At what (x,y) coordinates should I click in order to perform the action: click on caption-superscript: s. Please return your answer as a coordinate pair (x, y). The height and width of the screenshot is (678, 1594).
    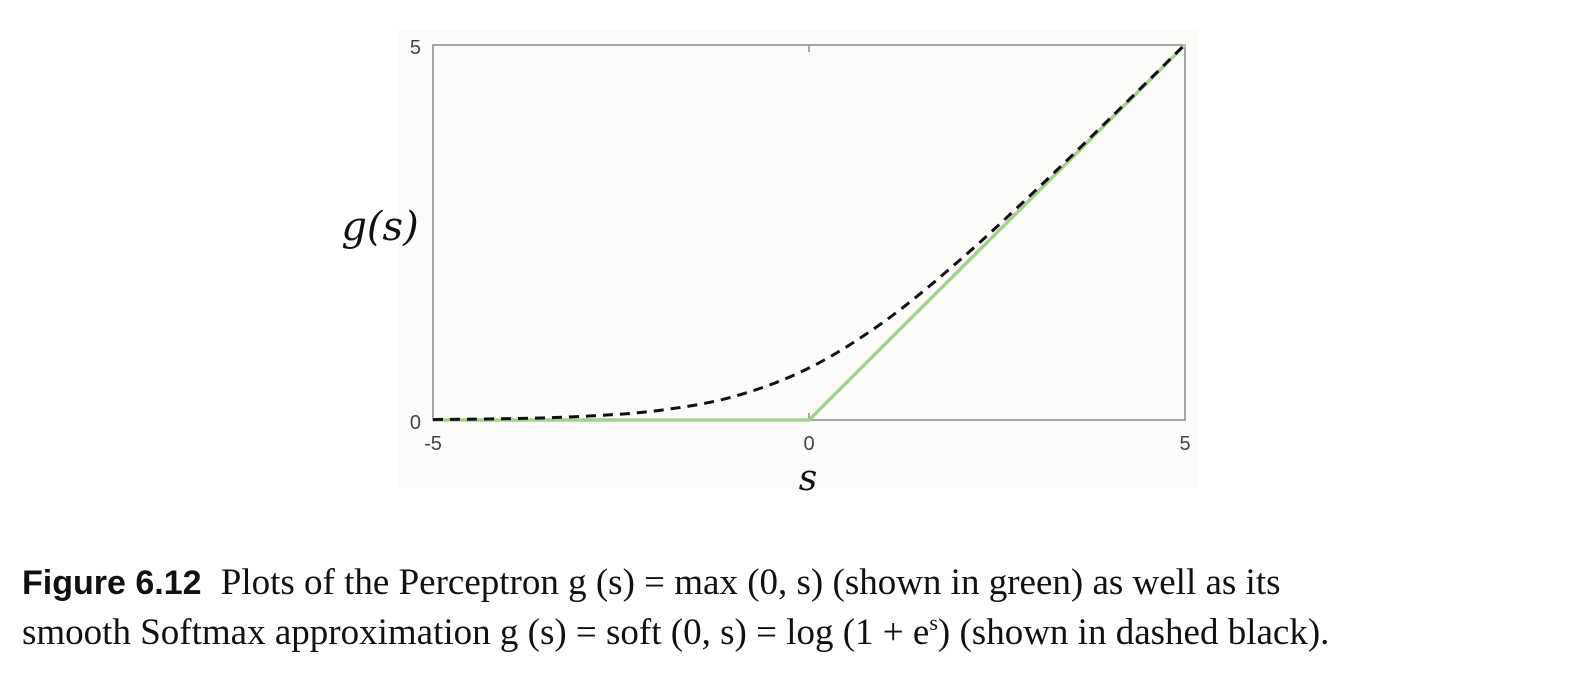
    Looking at the image, I should click on (933, 622).